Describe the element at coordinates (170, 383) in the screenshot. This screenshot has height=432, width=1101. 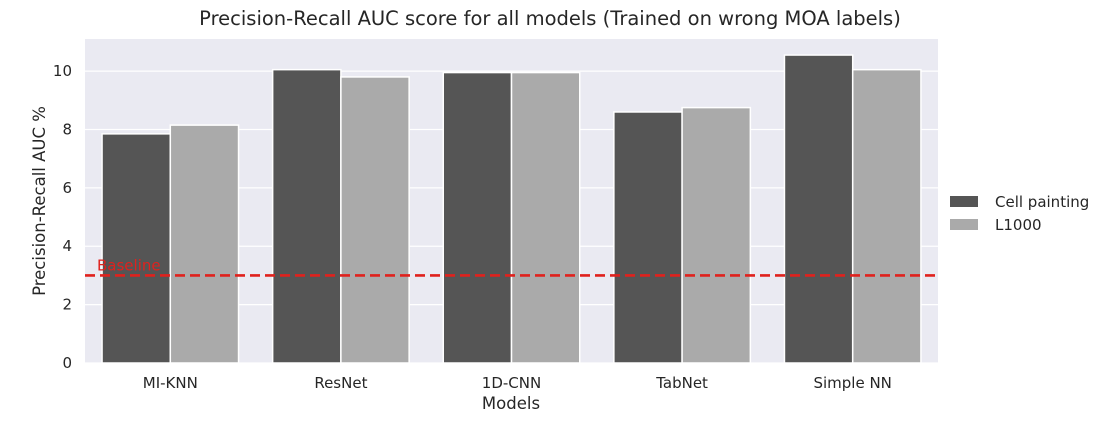
I see `x-tick-label: MI-KNN` at that location.